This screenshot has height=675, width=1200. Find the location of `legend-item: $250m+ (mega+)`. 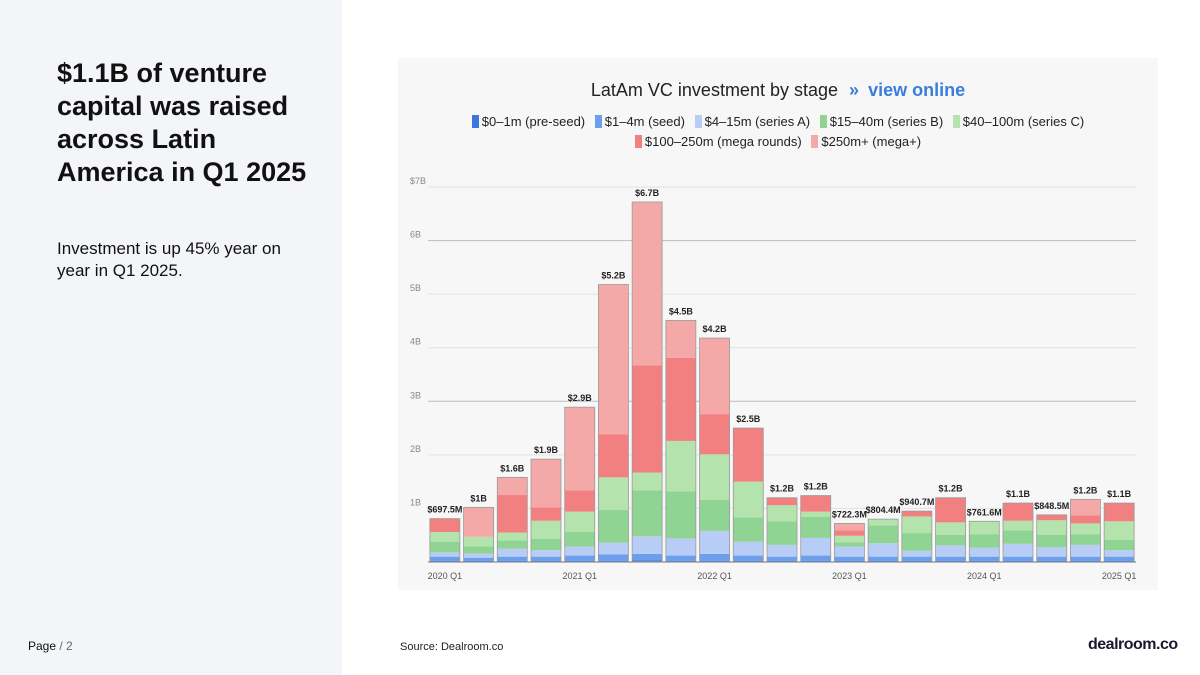

legend-item: $250m+ (mega+) is located at coordinates (866, 142).